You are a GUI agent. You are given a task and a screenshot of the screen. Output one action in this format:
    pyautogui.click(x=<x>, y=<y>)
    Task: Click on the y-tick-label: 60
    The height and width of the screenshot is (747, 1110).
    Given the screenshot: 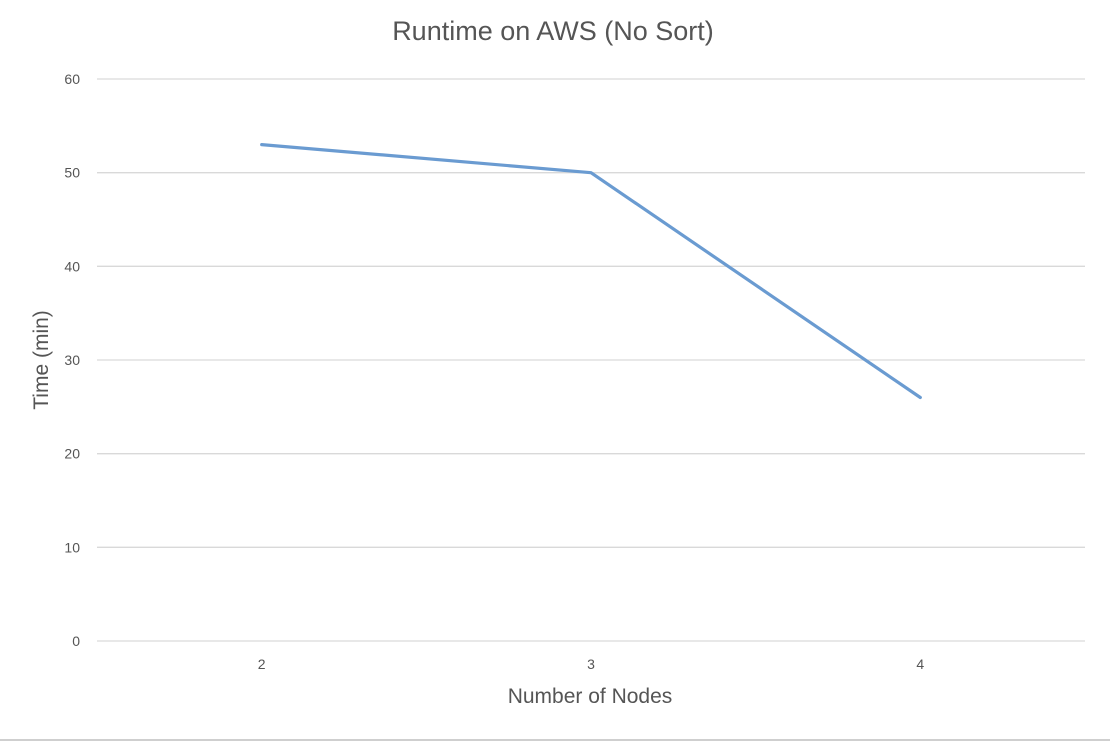 What is the action you would take?
    pyautogui.click(x=72, y=79)
    